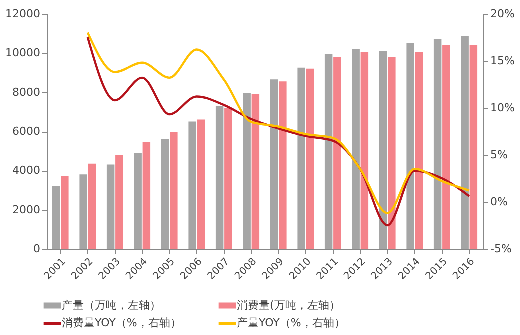  What do you see at coordinates (499, 202) in the screenshot?
I see `y2-tick-label: 0%` at bounding box center [499, 202].